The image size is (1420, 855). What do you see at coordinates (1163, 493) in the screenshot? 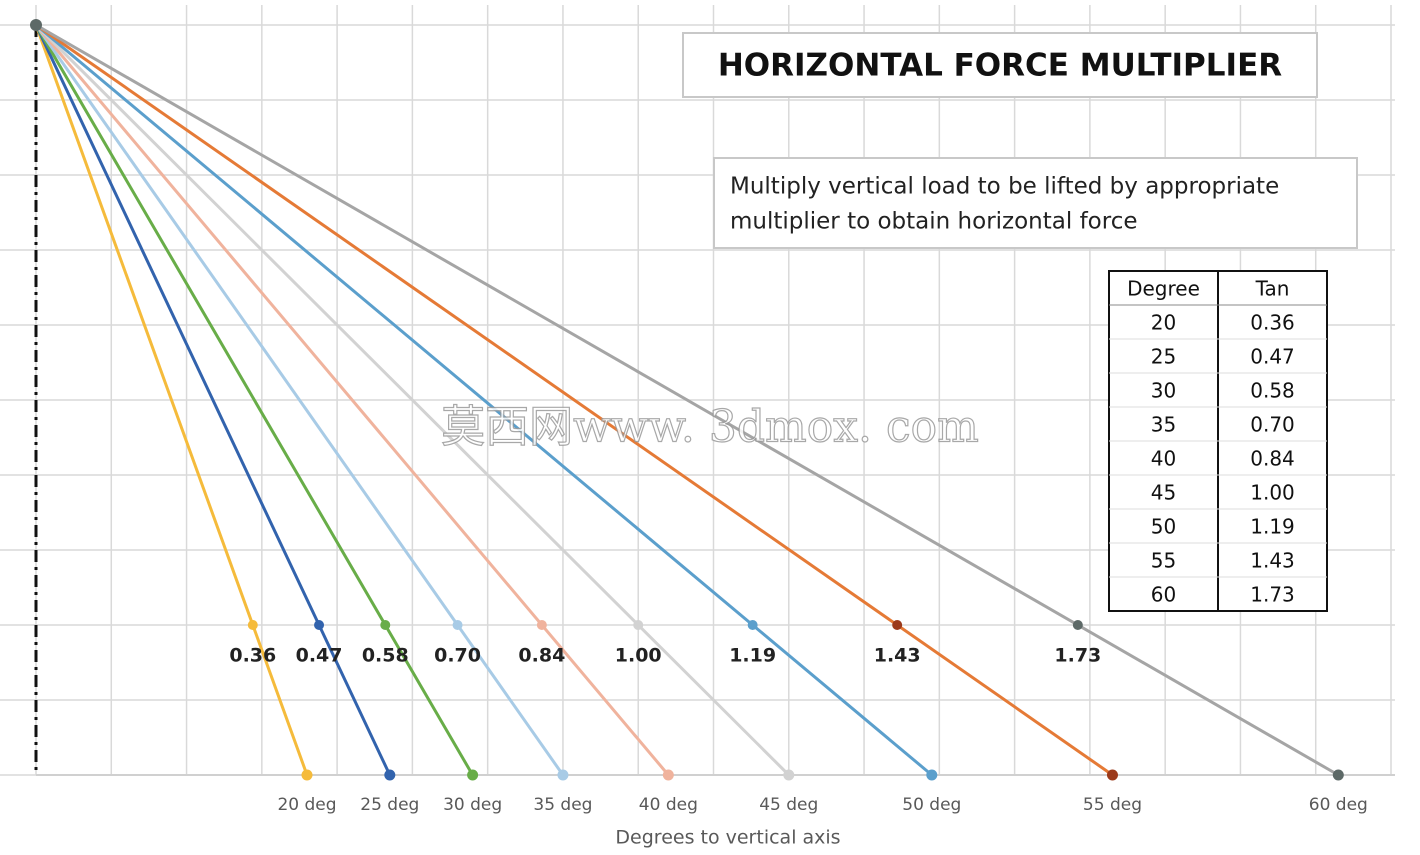
I see `table-cell: 45` at bounding box center [1163, 493].